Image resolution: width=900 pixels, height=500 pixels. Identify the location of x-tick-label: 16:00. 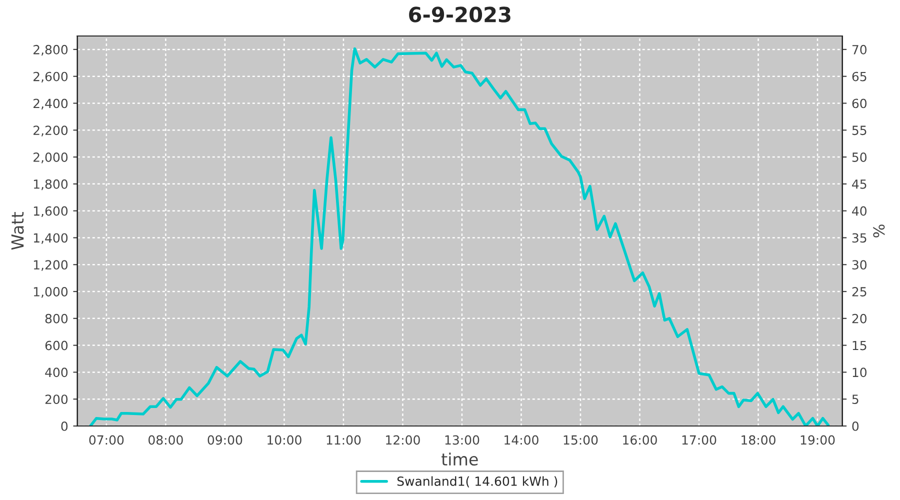
(640, 440).